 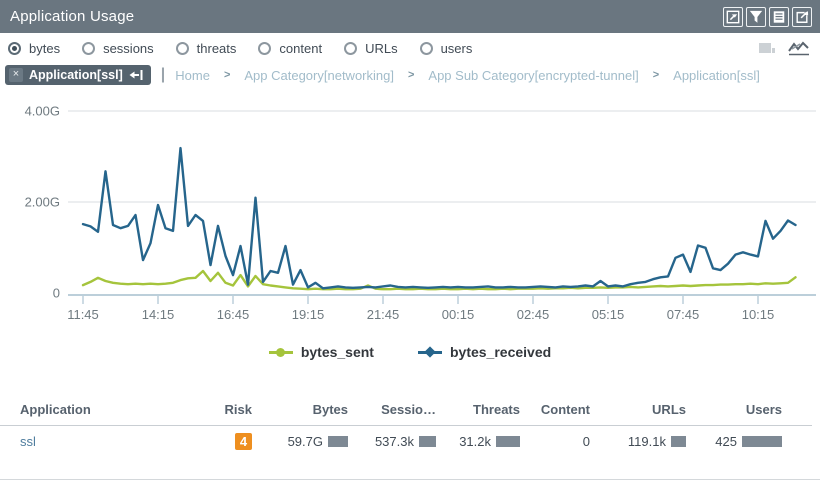 I want to click on risk-badge: 4, so click(x=243, y=441).